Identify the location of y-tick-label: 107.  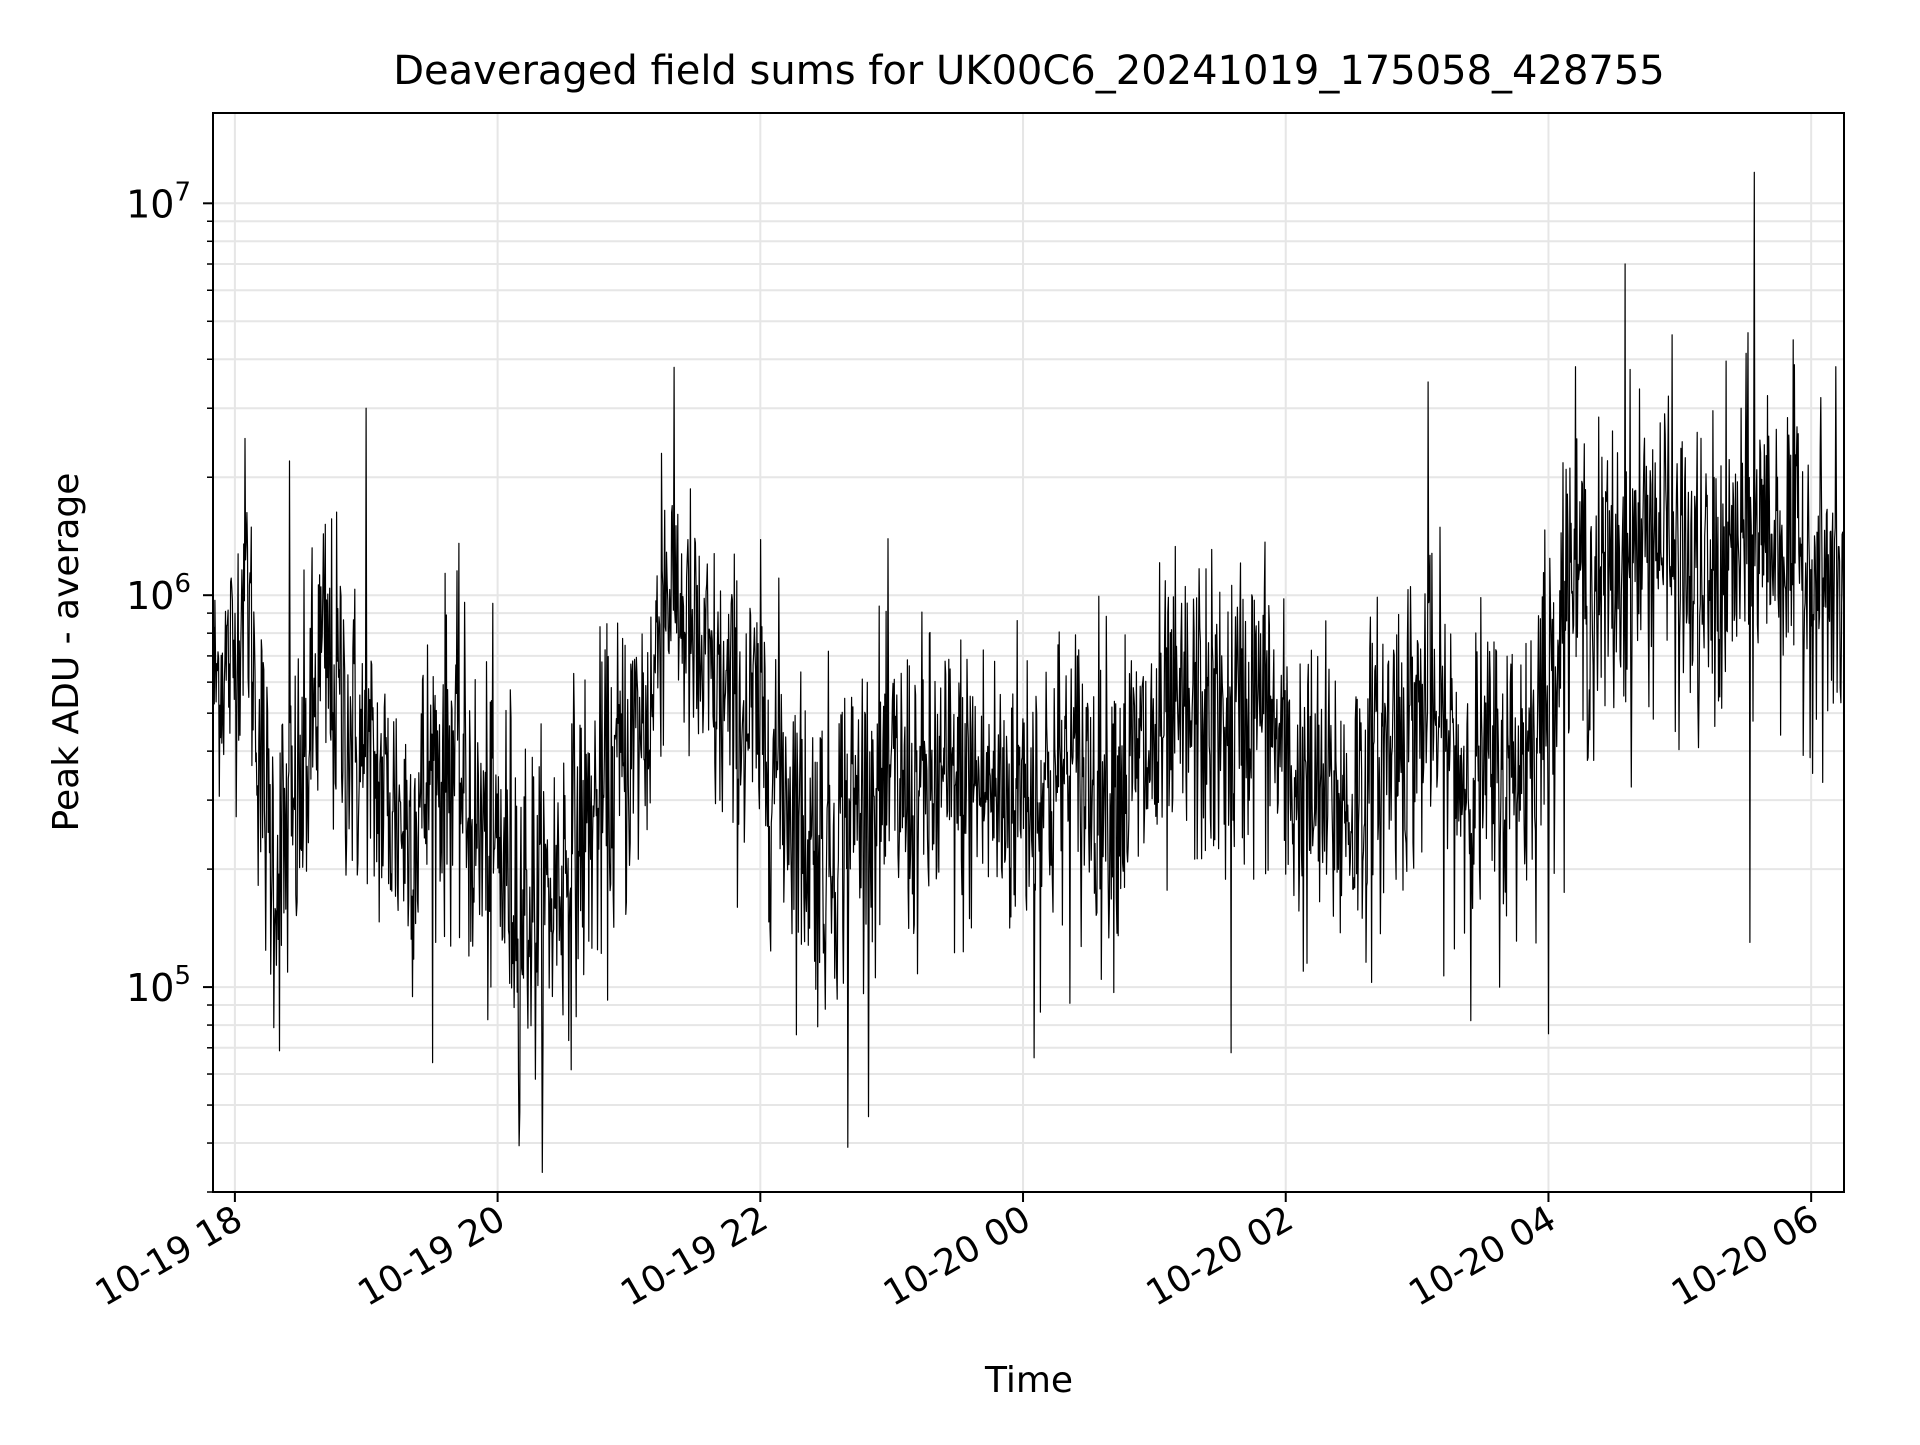
(158, 201).